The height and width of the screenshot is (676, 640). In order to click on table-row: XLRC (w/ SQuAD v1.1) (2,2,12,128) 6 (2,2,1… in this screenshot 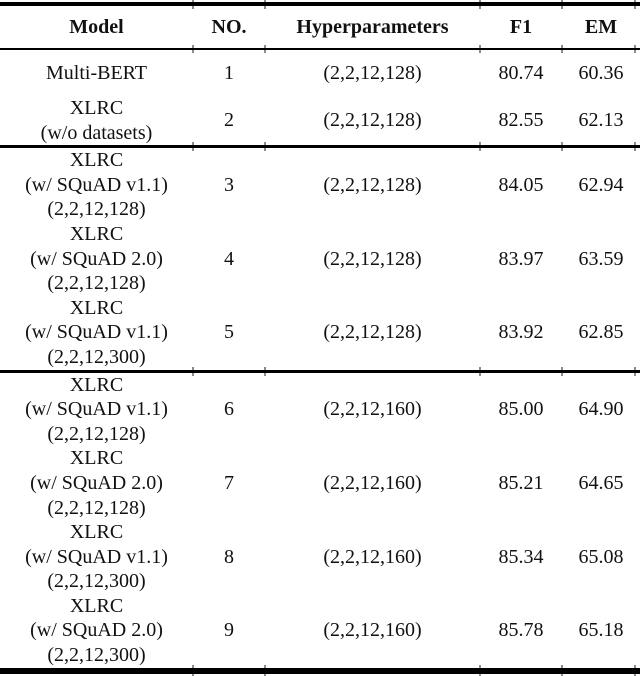, I will do `click(320, 410)`.